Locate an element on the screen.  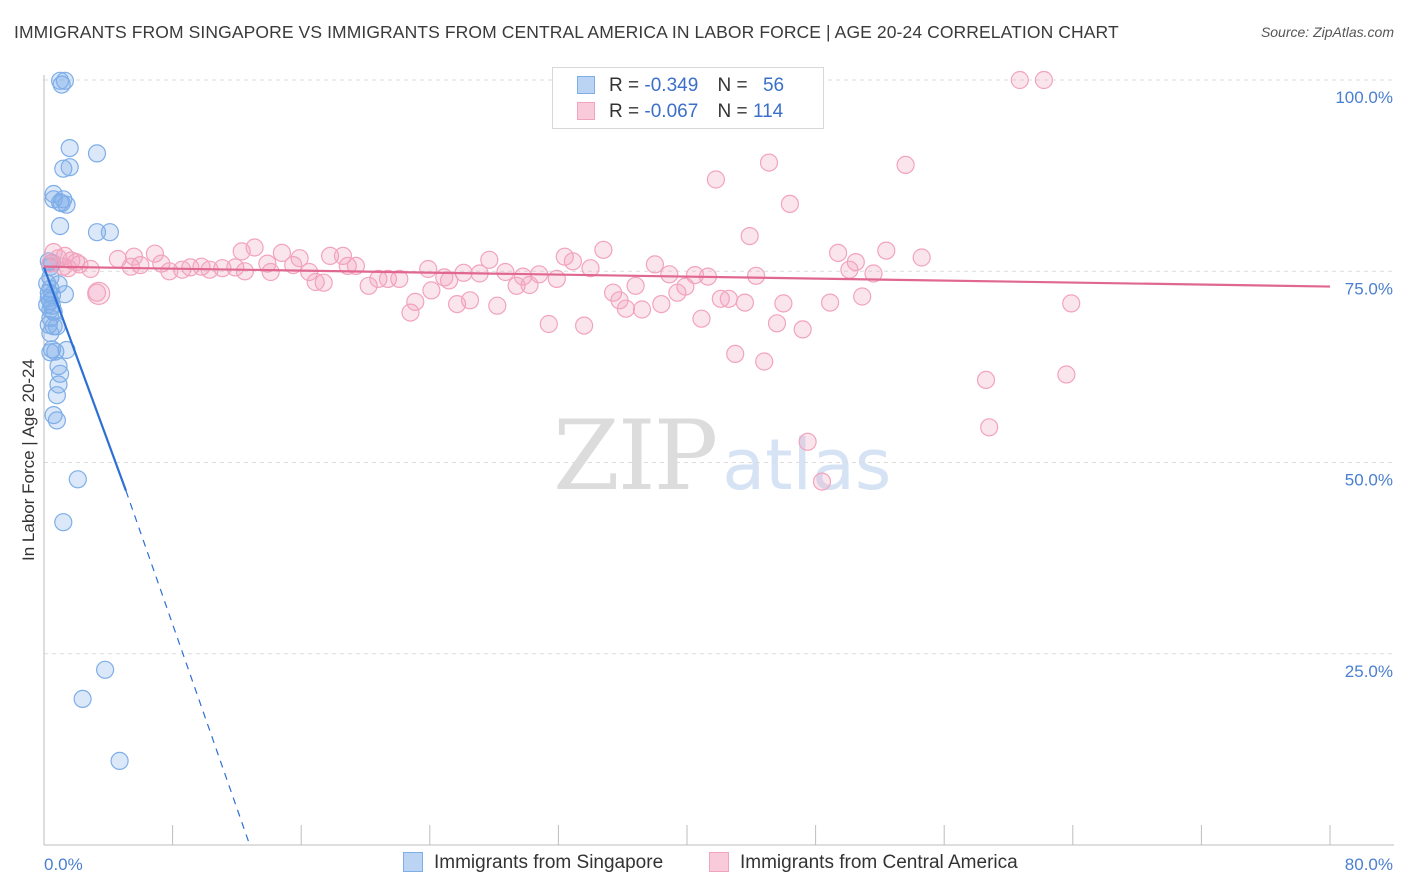
legend-swatch-central-america is located at coordinates (586, 111).